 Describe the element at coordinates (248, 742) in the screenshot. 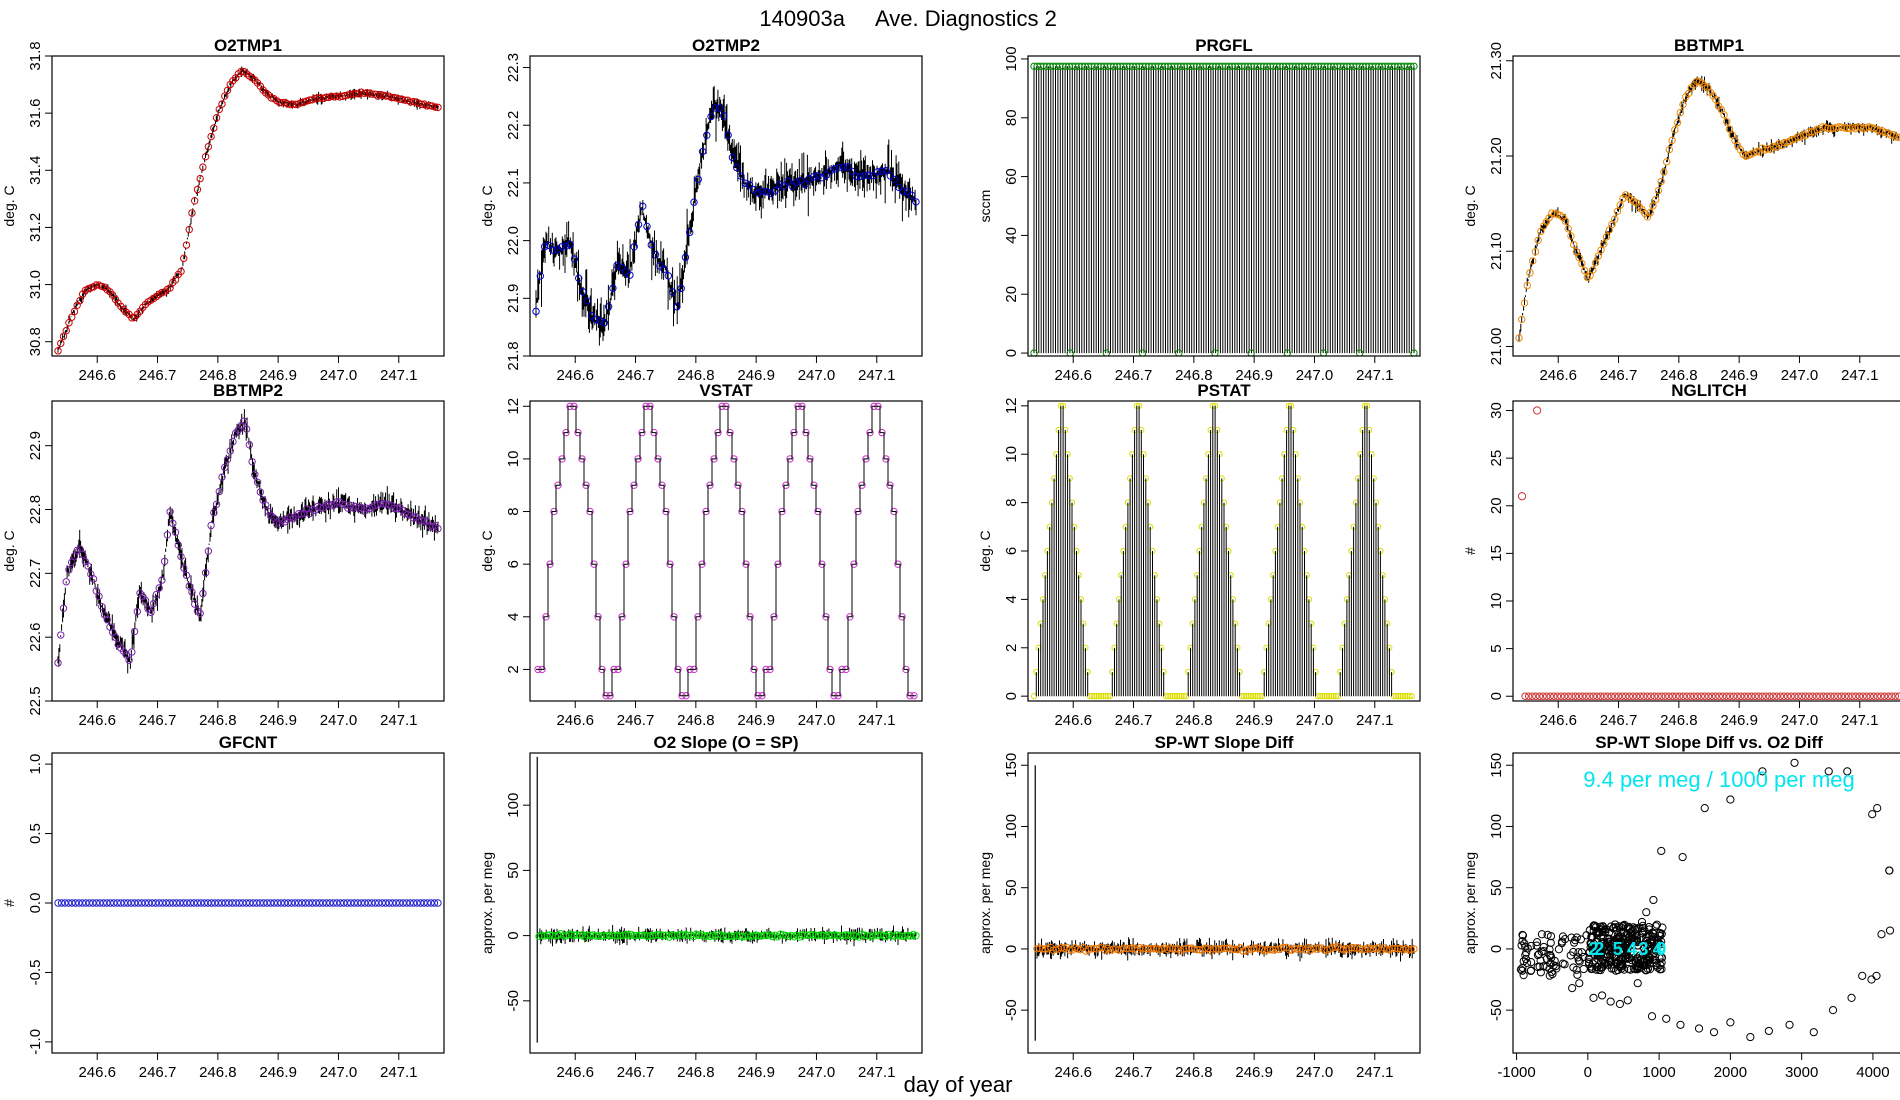

I see `panel-title: GFCNT` at that location.